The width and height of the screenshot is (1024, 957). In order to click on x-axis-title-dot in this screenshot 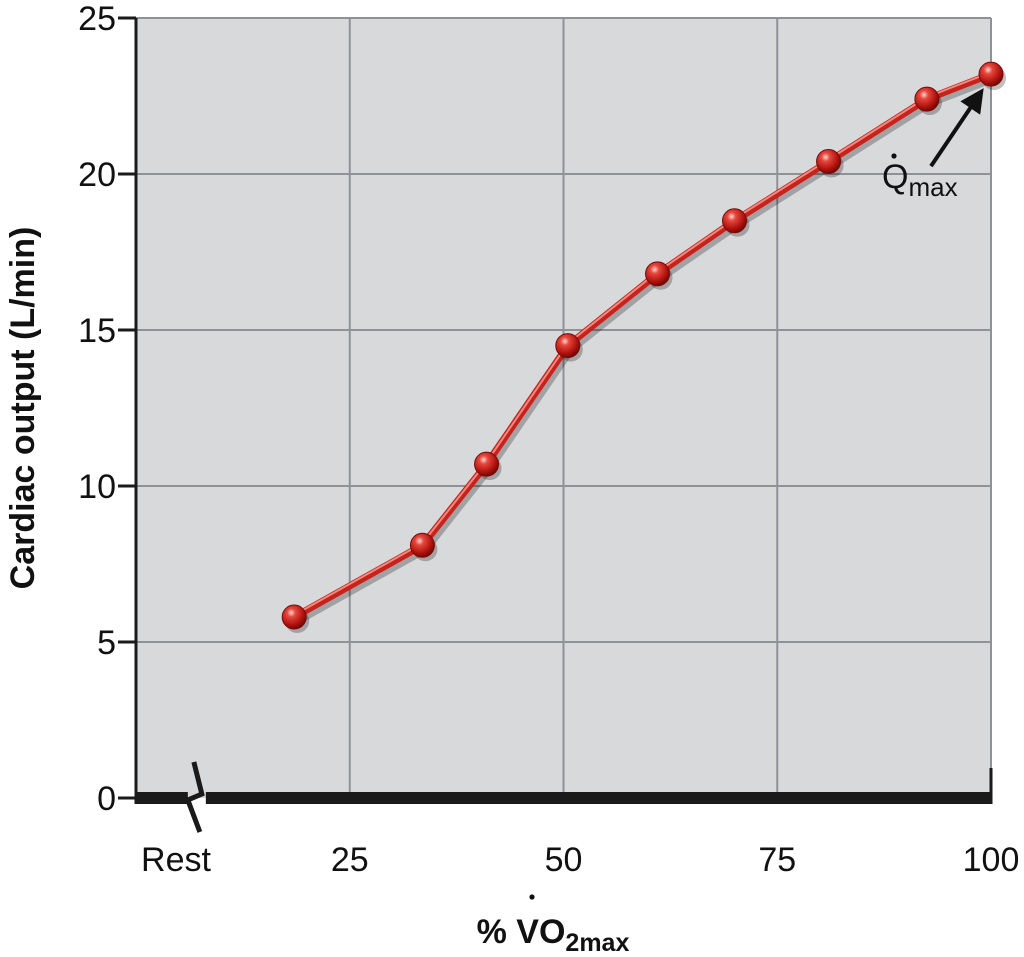, I will do `click(532, 897)`.